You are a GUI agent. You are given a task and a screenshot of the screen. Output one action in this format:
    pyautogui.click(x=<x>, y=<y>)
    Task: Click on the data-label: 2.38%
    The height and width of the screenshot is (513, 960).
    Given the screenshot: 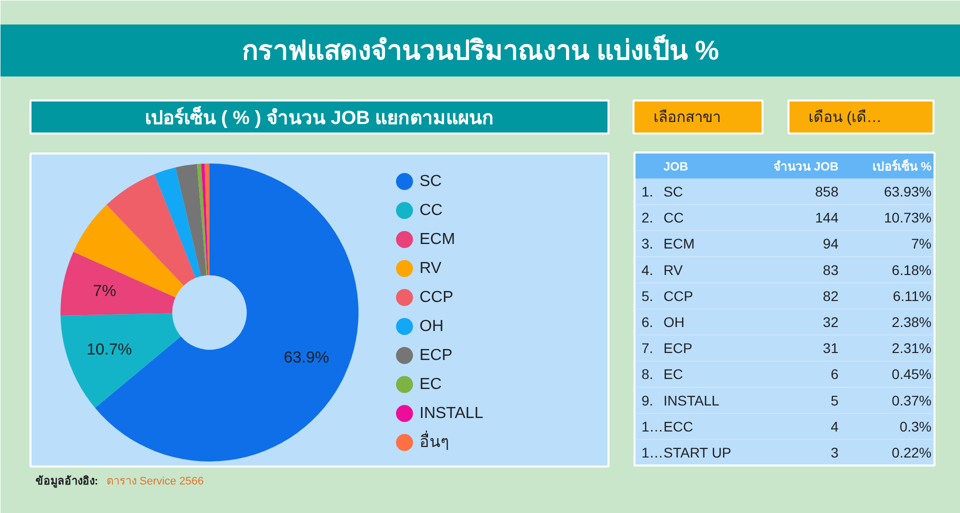 What is the action you would take?
    pyautogui.click(x=912, y=322)
    